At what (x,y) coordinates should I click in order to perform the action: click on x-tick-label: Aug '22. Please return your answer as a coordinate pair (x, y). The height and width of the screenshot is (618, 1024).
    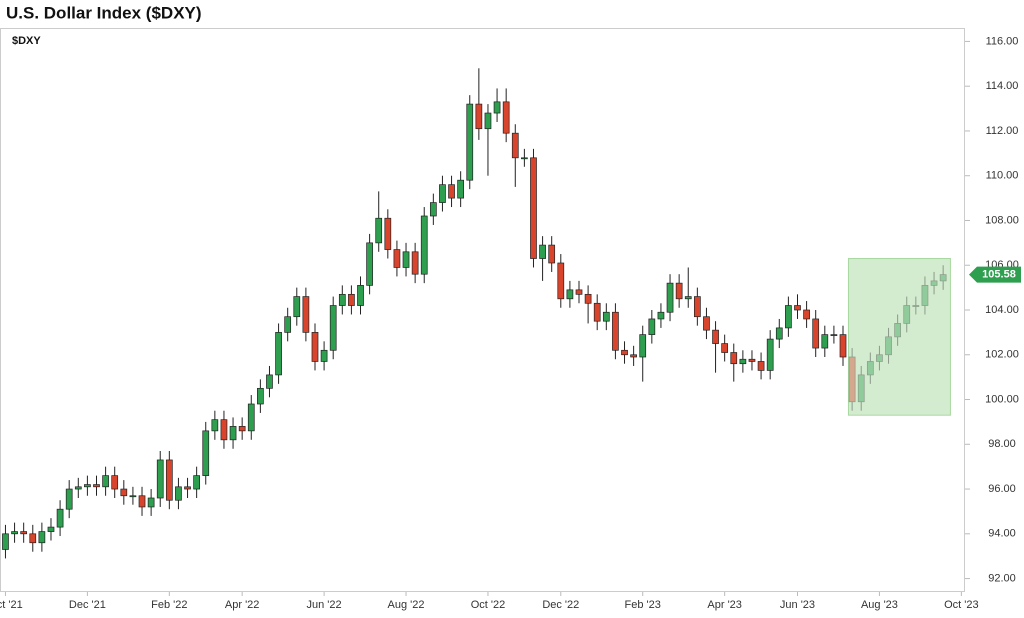
    Looking at the image, I should click on (406, 605).